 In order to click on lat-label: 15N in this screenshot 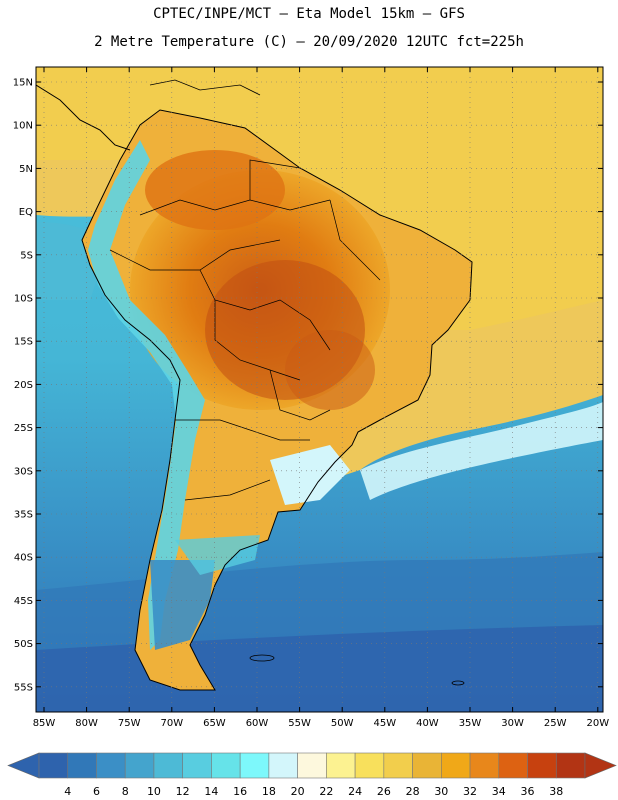, I will do `click(23, 83)`.